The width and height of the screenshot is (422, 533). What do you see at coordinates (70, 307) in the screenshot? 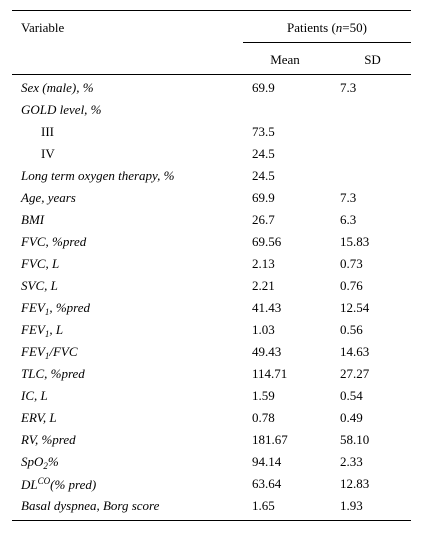
I see `row-variable-rest: , %pred` at bounding box center [70, 307].